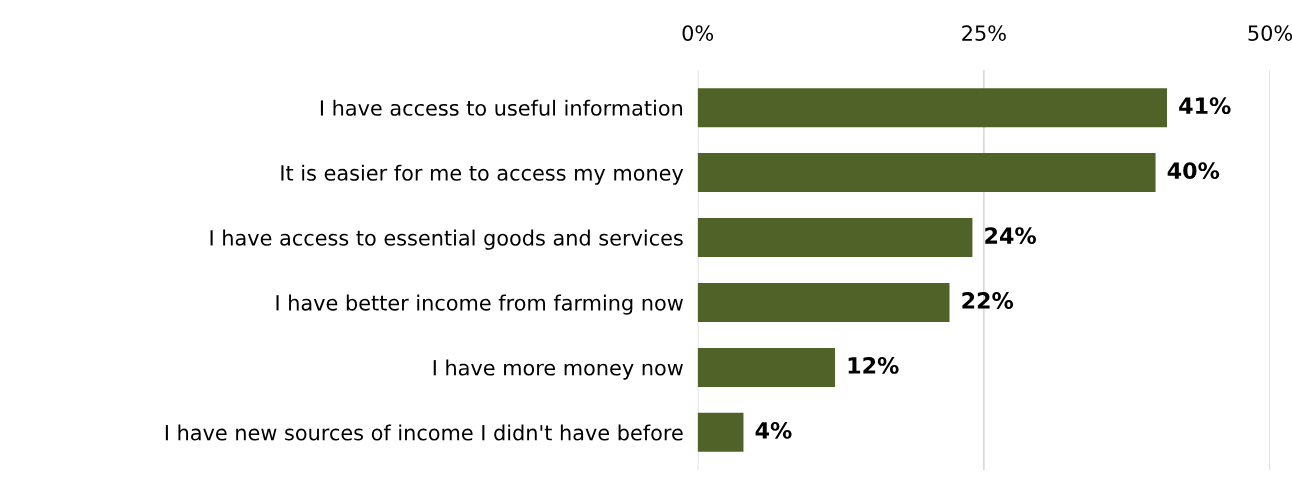 This screenshot has width=1292, height=500. Describe the element at coordinates (424, 432) in the screenshot. I see `y-tick-label: I have new sources of income I didn't have before` at that location.